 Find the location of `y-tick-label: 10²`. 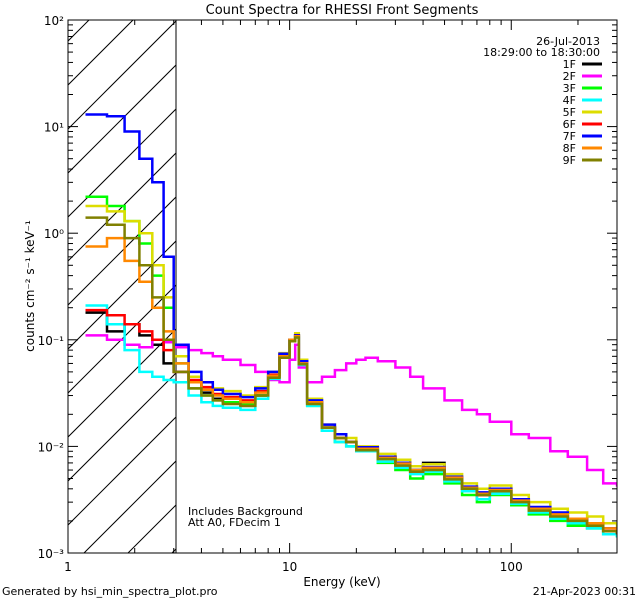

y-tick-label: 10² is located at coordinates (54, 21).